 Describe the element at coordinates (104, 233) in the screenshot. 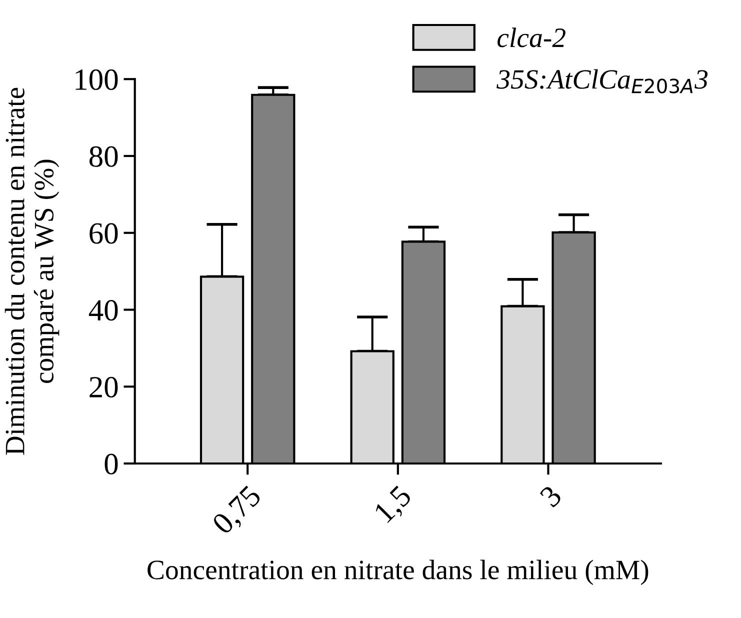

I see `y-tick-label: 60` at that location.